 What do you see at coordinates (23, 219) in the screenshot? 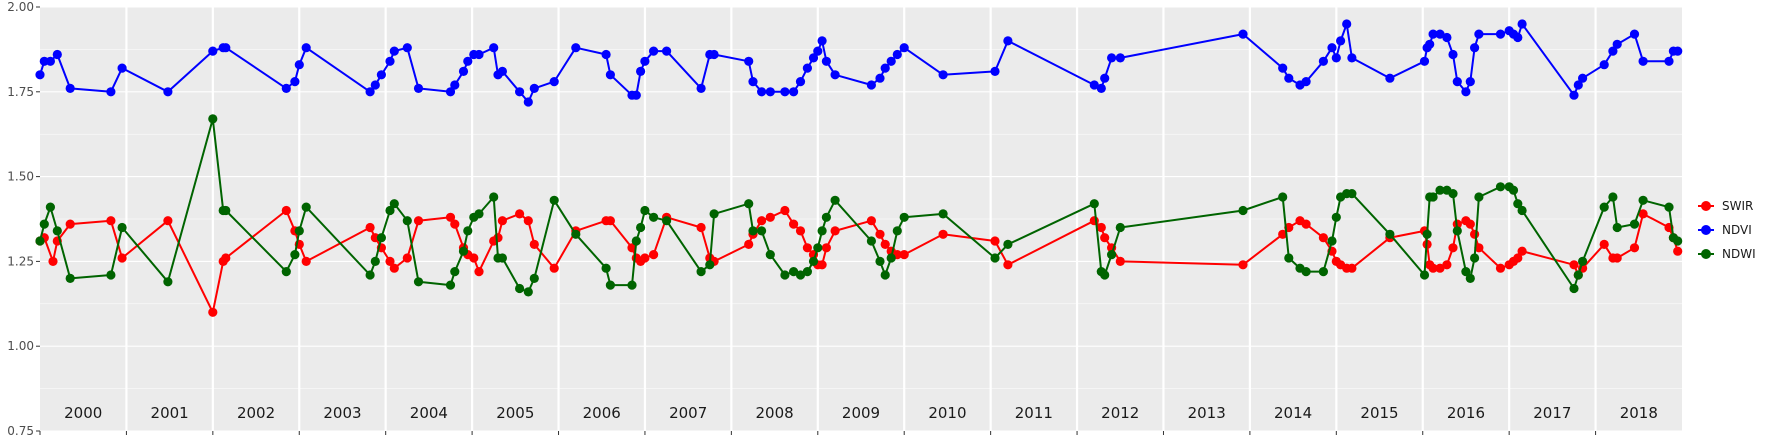
I see `y-axis: 0.75 1.00 1.25 1.50 1.75 2.00` at bounding box center [23, 219].